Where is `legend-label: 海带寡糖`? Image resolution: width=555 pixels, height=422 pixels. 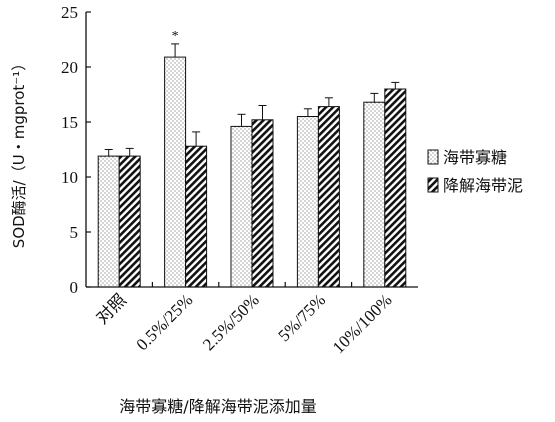
legend-label: 海带寡糖 is located at coordinates (475, 157).